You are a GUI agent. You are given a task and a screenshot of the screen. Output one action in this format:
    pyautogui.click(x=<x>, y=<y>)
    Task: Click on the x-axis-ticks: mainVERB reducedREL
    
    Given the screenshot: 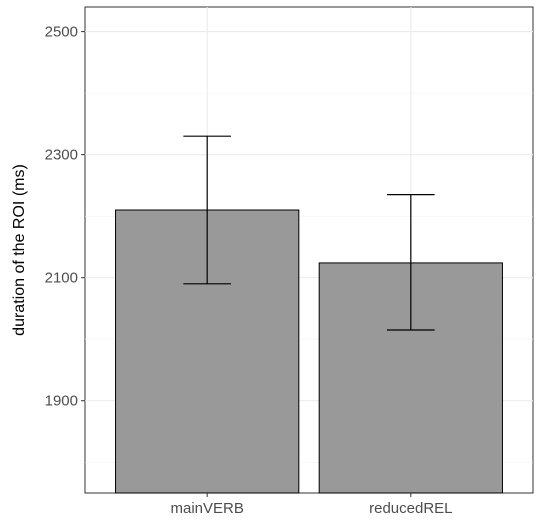 What is the action you would take?
    pyautogui.click(x=312, y=505)
    